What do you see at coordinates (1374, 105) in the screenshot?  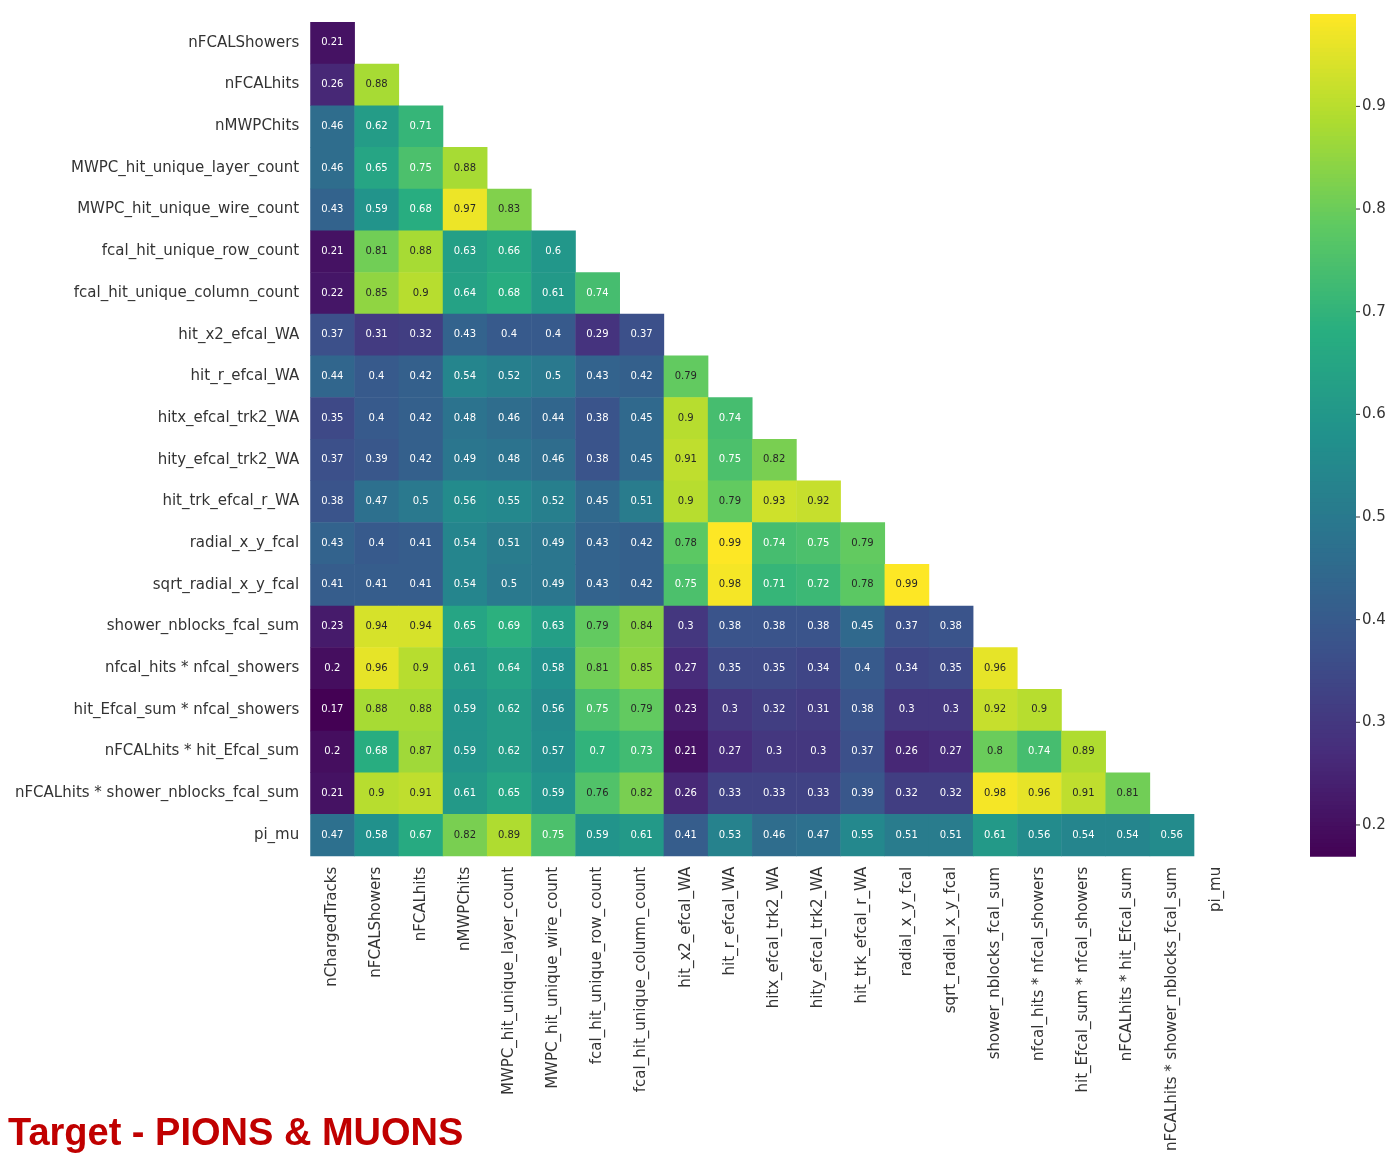 I see `color-bar-label: 0.9` at bounding box center [1374, 105].